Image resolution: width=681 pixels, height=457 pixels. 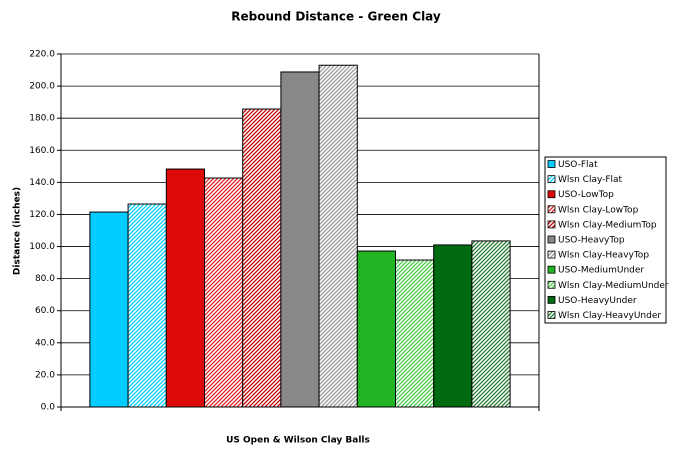 I want to click on y-tick-label: 0.0, so click(x=48, y=408).